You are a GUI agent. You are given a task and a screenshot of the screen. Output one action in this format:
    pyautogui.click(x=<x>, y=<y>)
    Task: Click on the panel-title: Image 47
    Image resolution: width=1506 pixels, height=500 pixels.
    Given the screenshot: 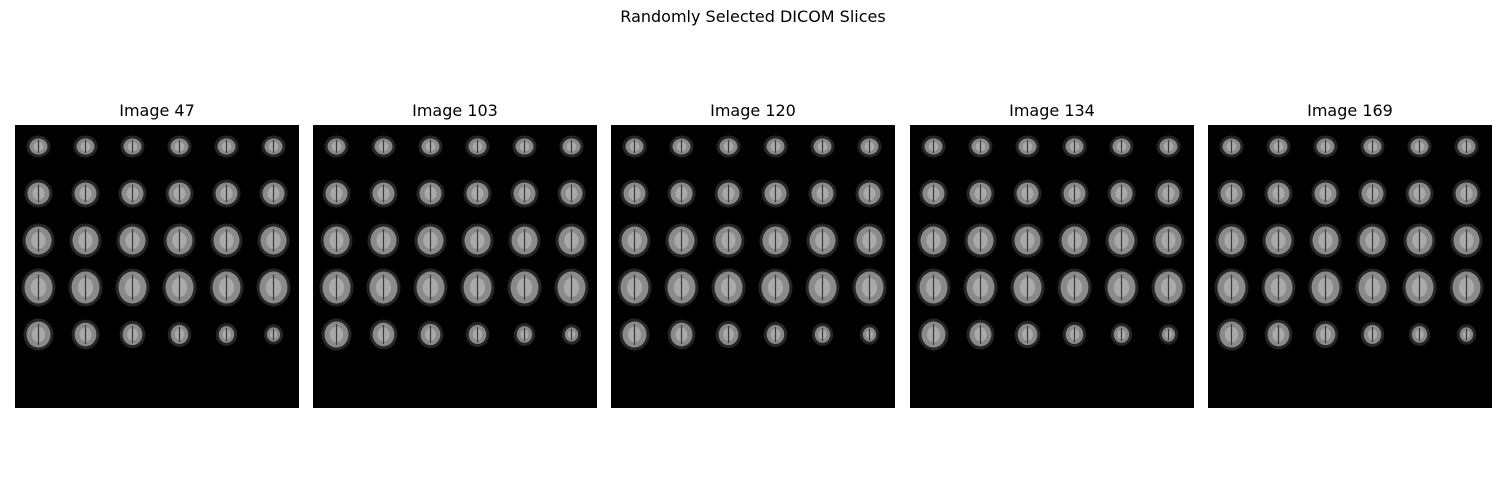 What is the action you would take?
    pyautogui.click(x=157, y=110)
    